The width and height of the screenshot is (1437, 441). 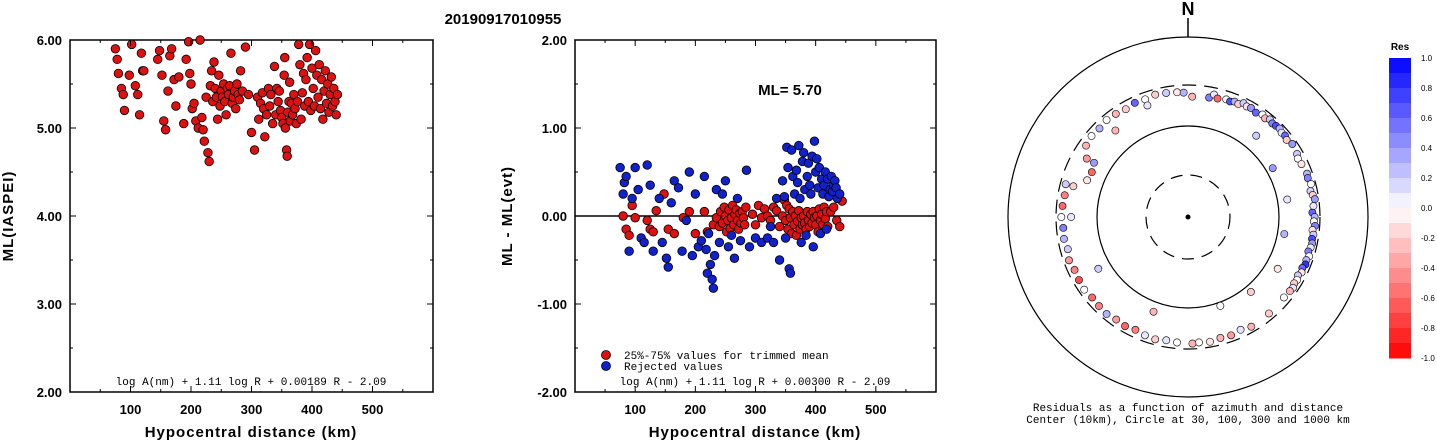 What do you see at coordinates (1428, 328) in the screenshot?
I see `colorbar-tick-label: -0.8` at bounding box center [1428, 328].